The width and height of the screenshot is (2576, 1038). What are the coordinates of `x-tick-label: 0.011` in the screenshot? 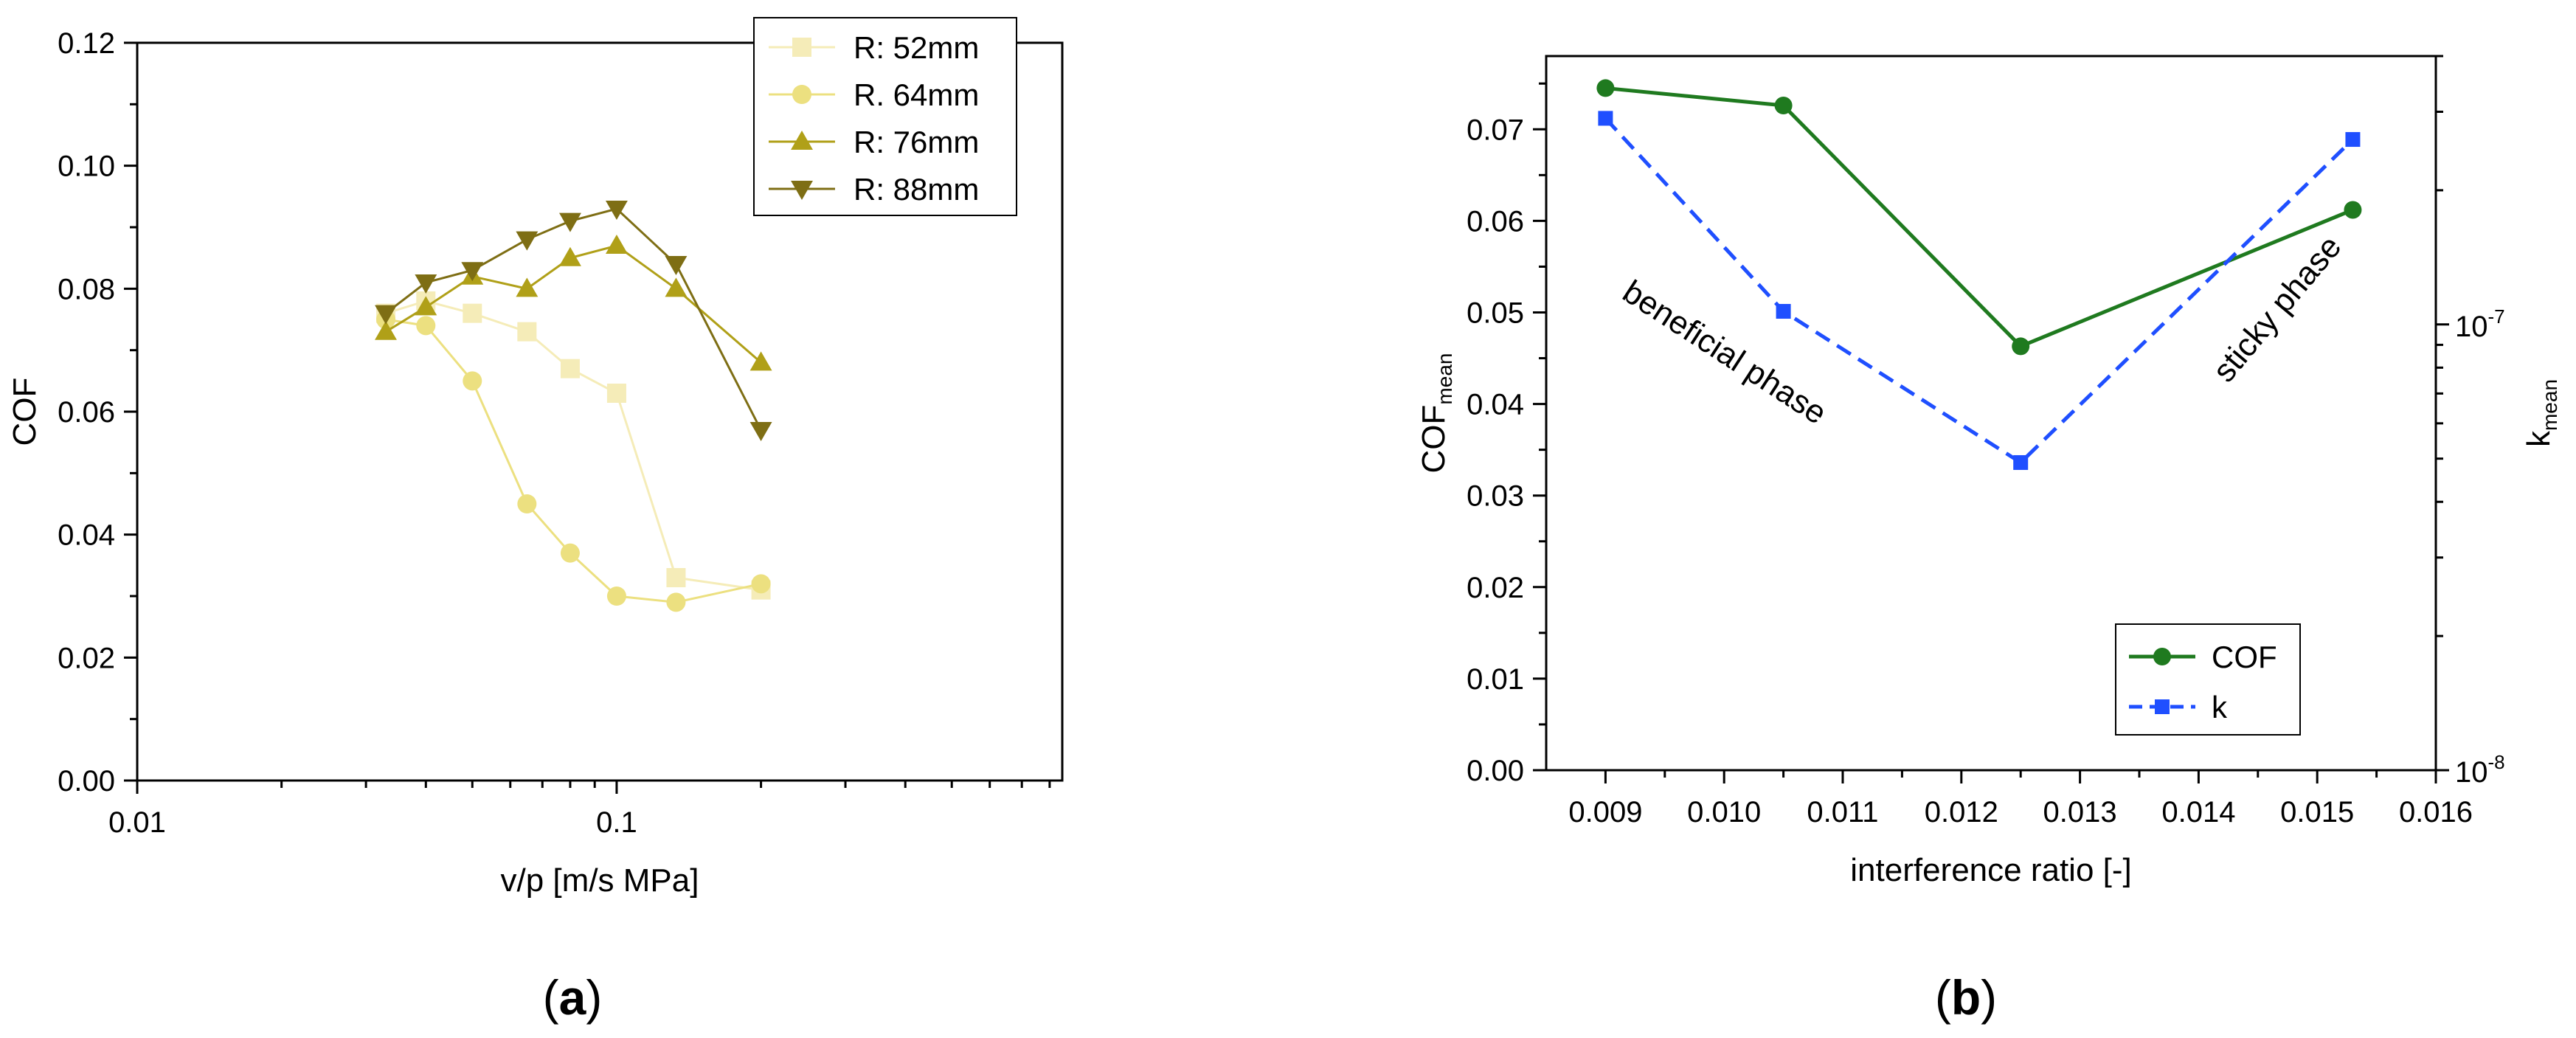 It's located at (1843, 812).